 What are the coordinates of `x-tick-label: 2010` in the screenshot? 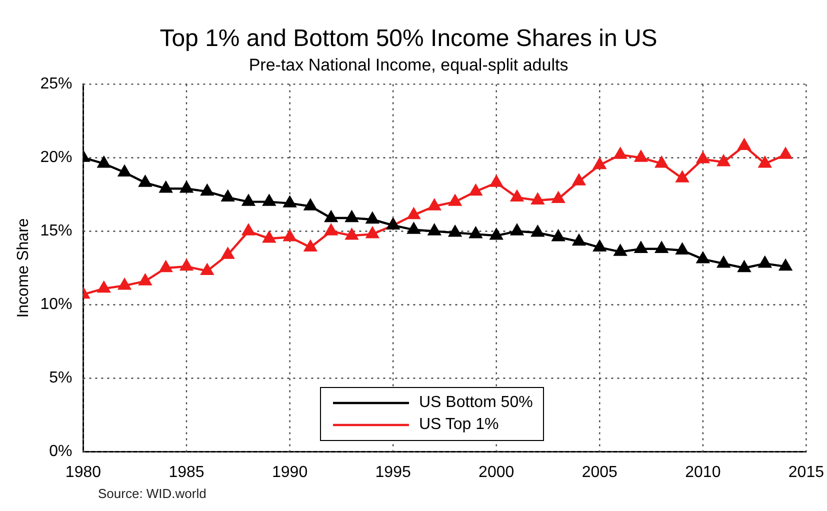 It's located at (703, 472).